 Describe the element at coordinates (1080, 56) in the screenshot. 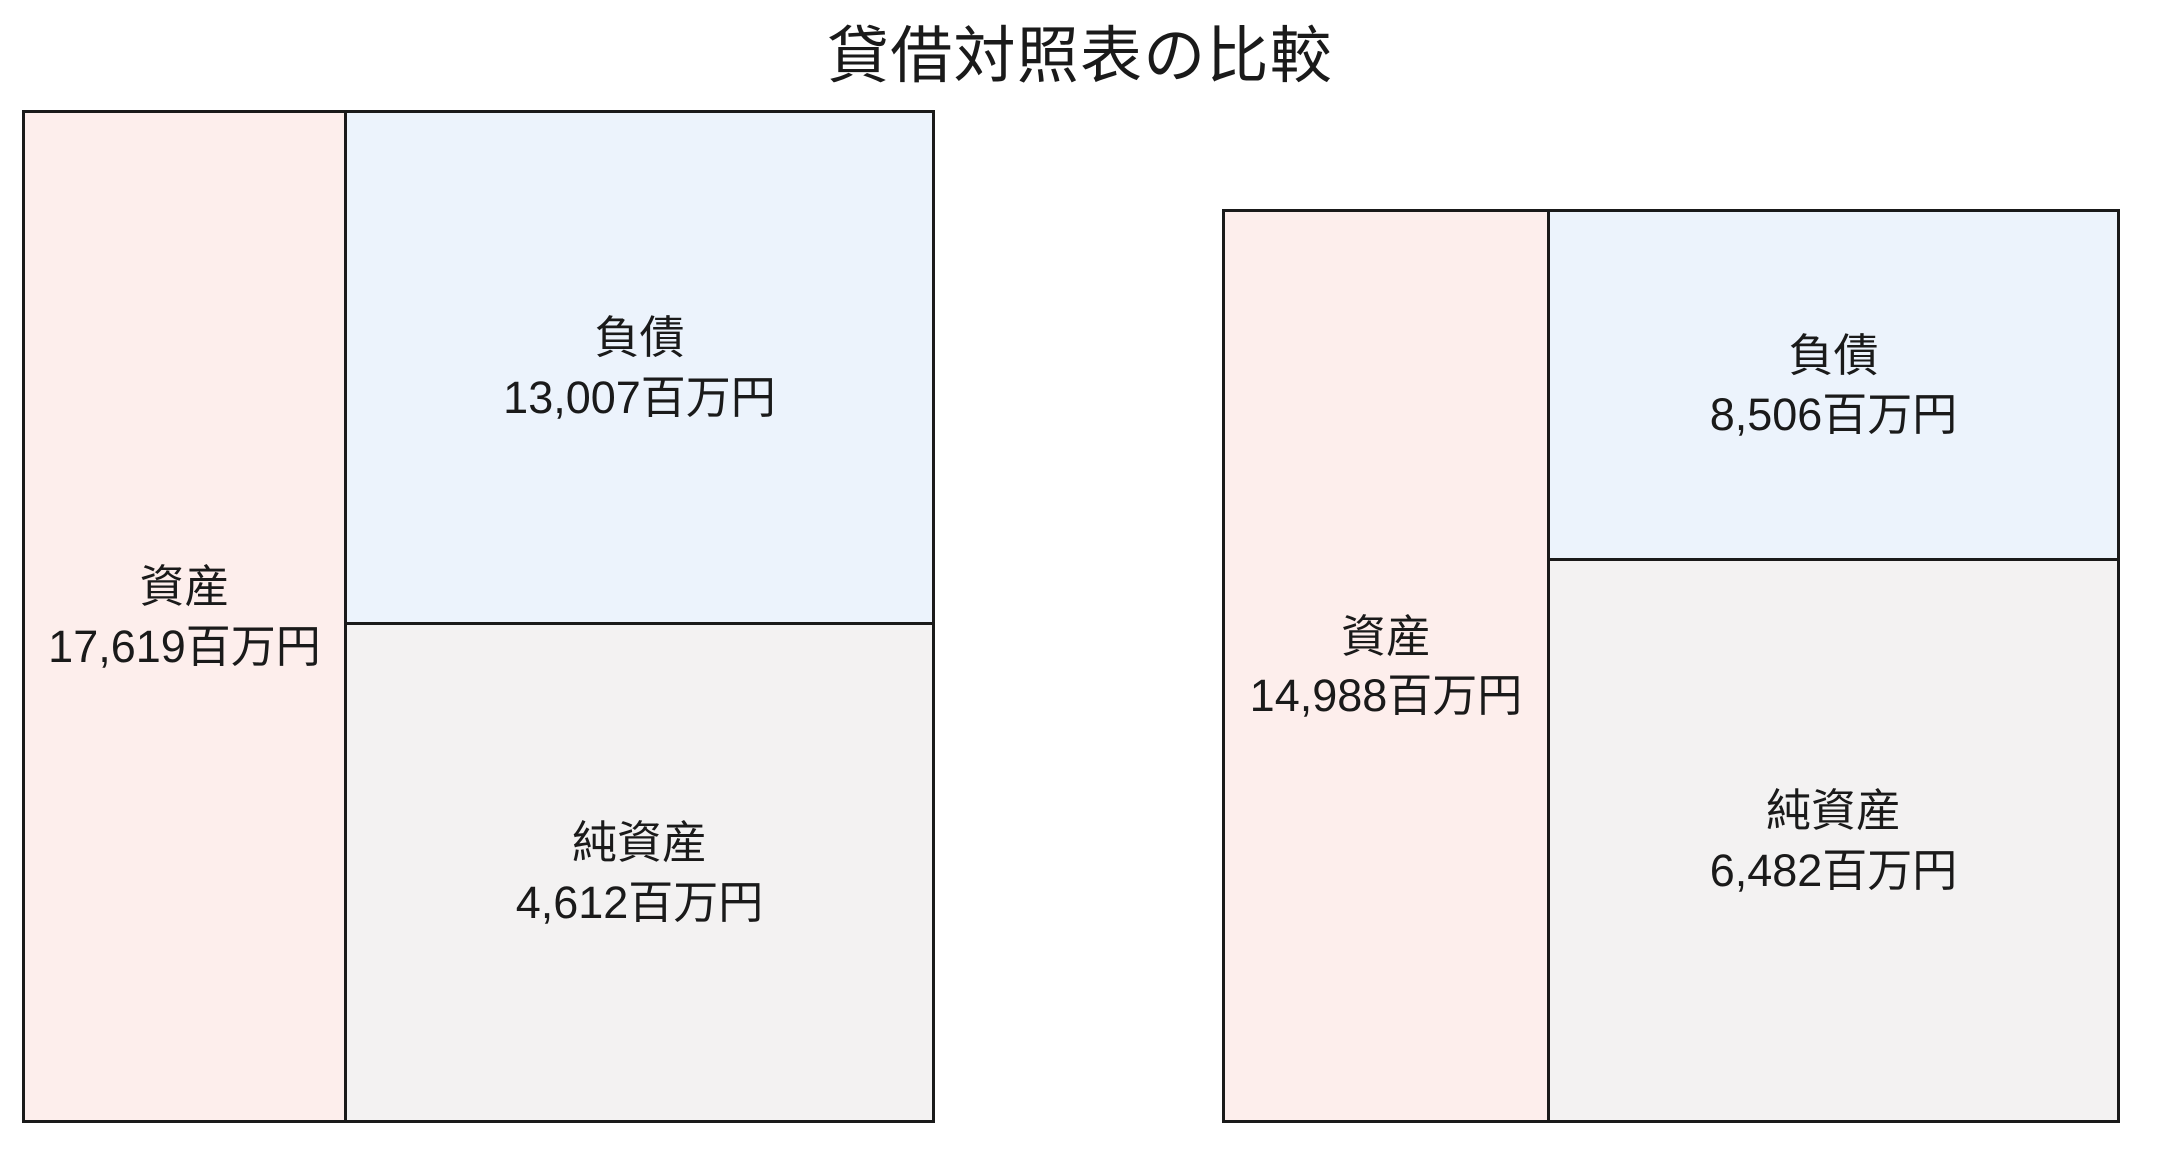

I see `page-title: 貸借対照表の比較` at that location.